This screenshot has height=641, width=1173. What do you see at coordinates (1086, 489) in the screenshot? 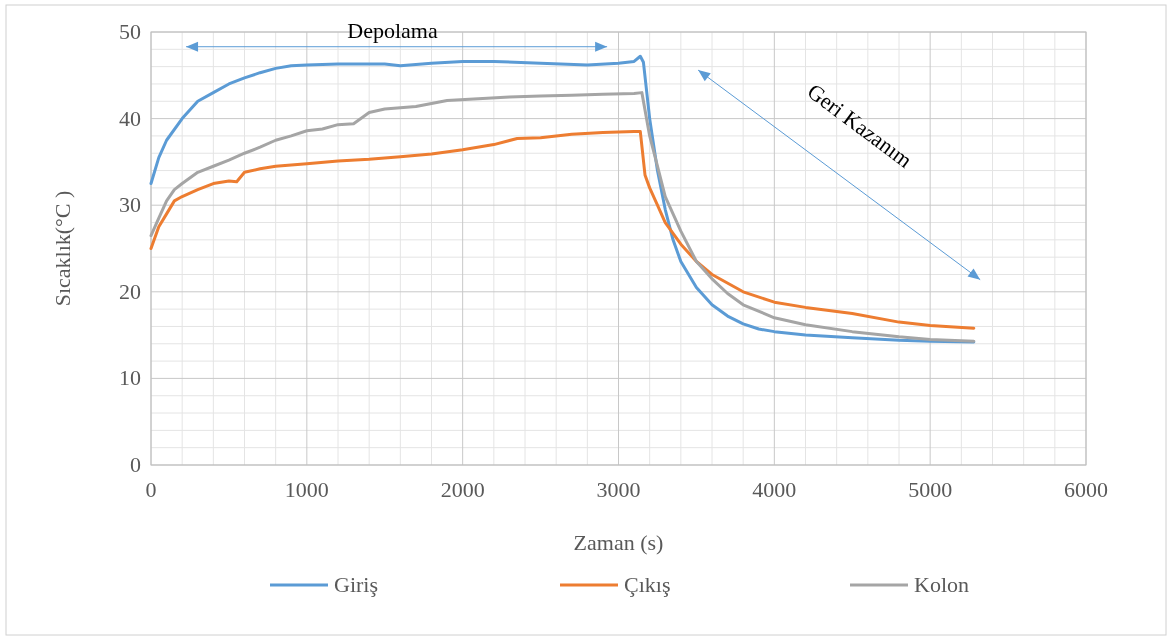
I see `x-tick-label: 6000` at bounding box center [1086, 489].